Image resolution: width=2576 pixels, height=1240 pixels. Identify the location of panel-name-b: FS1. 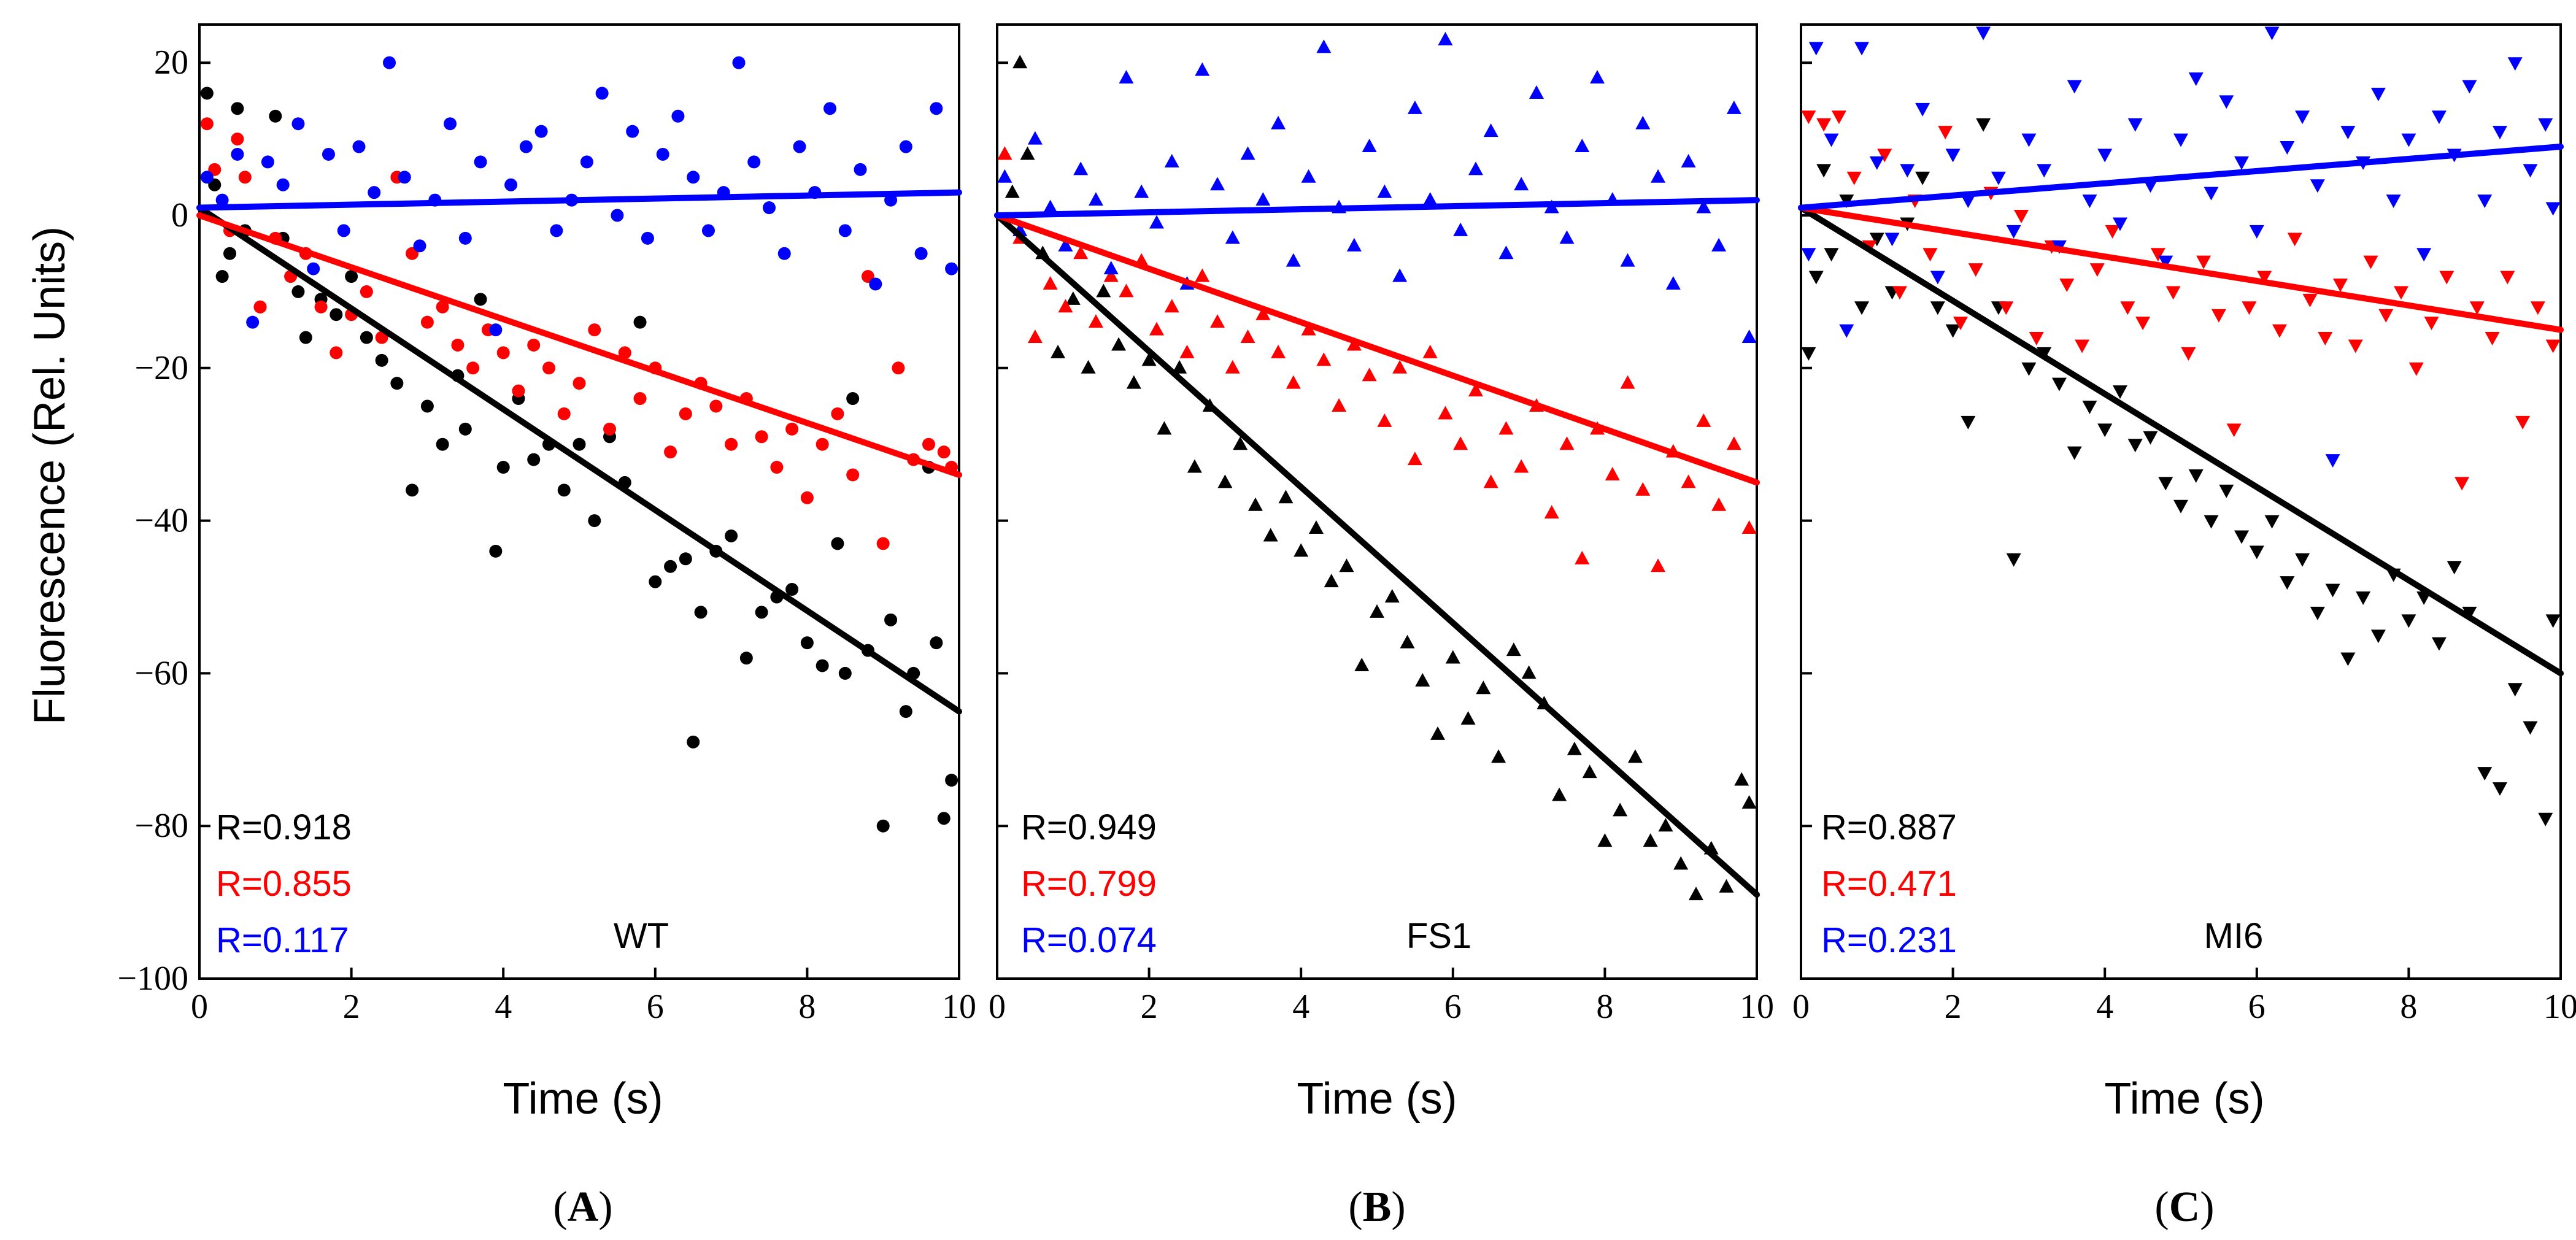
(1438, 936).